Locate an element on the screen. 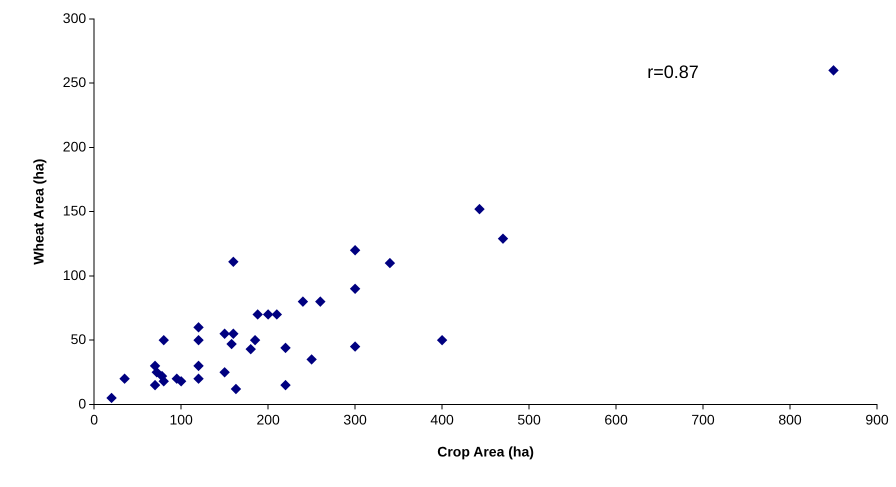 This screenshot has height=487, width=896. x-tick-label: 700 is located at coordinates (703, 420).